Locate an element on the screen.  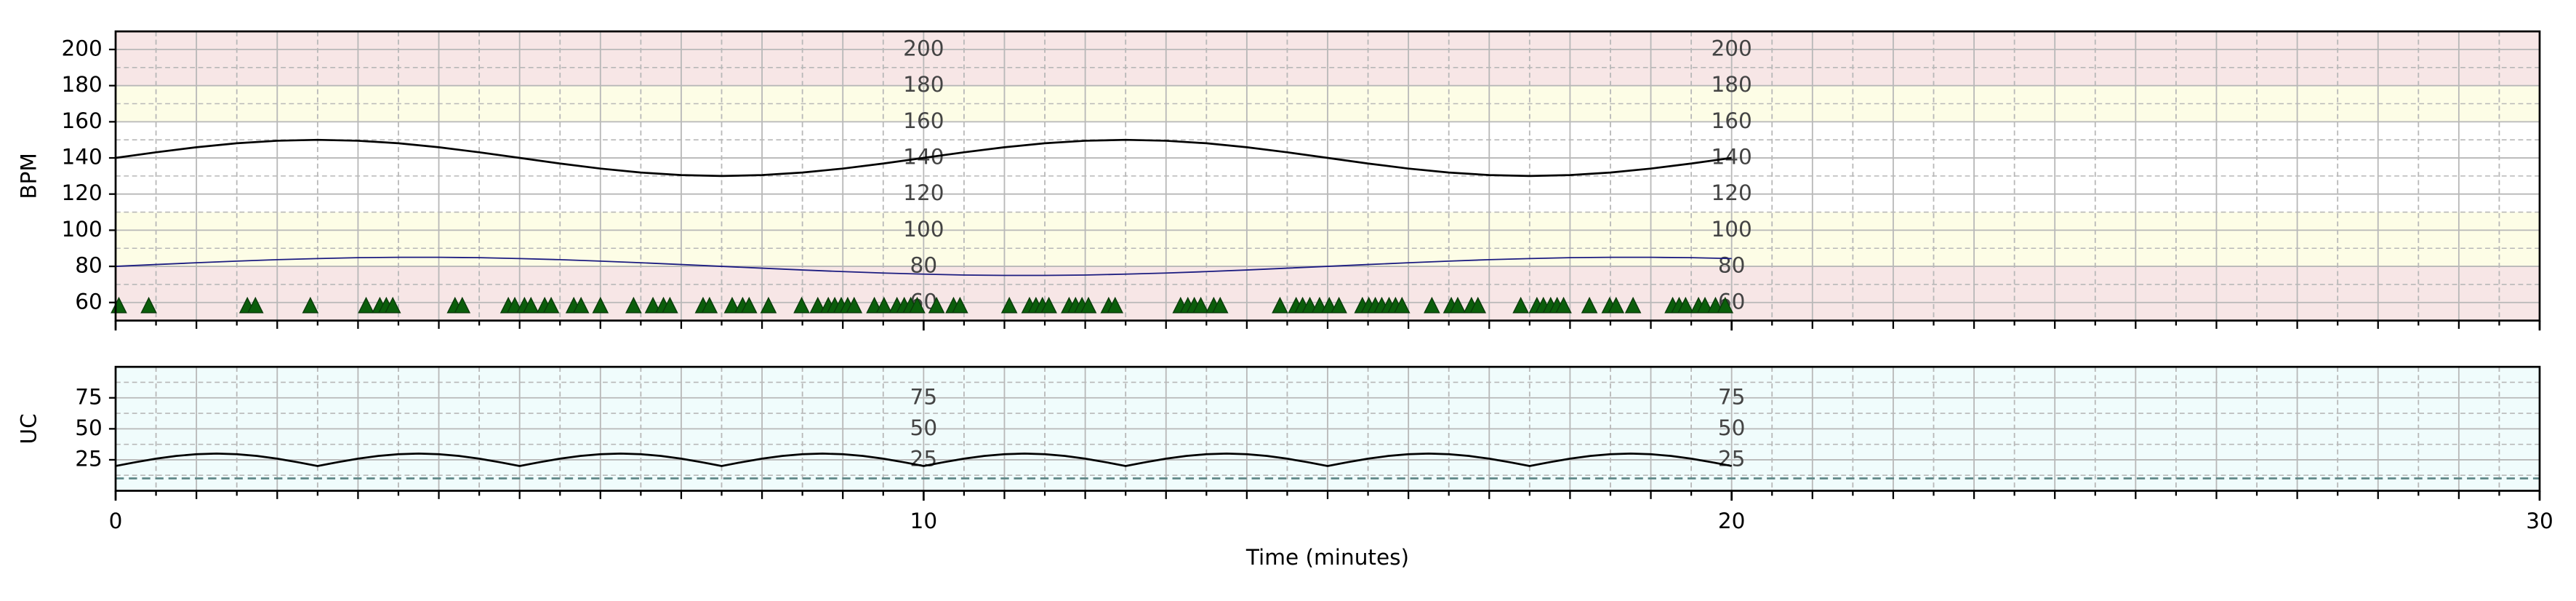
y-tick-label: 25 is located at coordinates (89, 458).